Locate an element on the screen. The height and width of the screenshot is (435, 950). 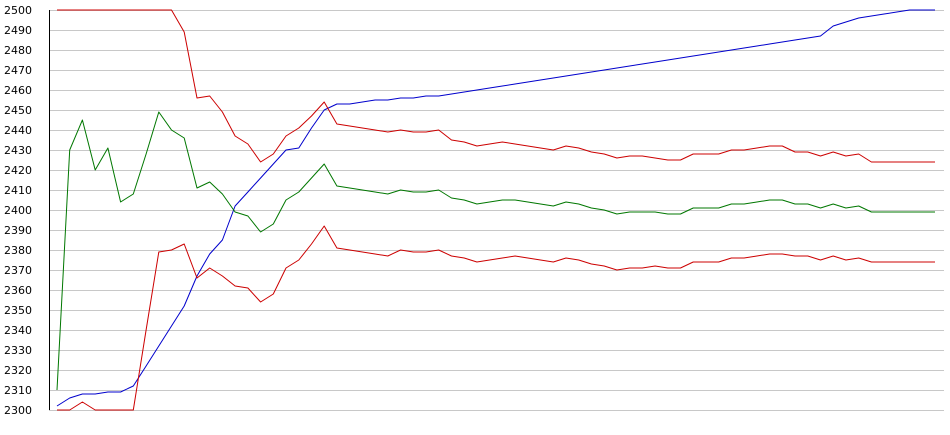
y-tick-label-2310: 2310 is located at coordinates (18, 390).